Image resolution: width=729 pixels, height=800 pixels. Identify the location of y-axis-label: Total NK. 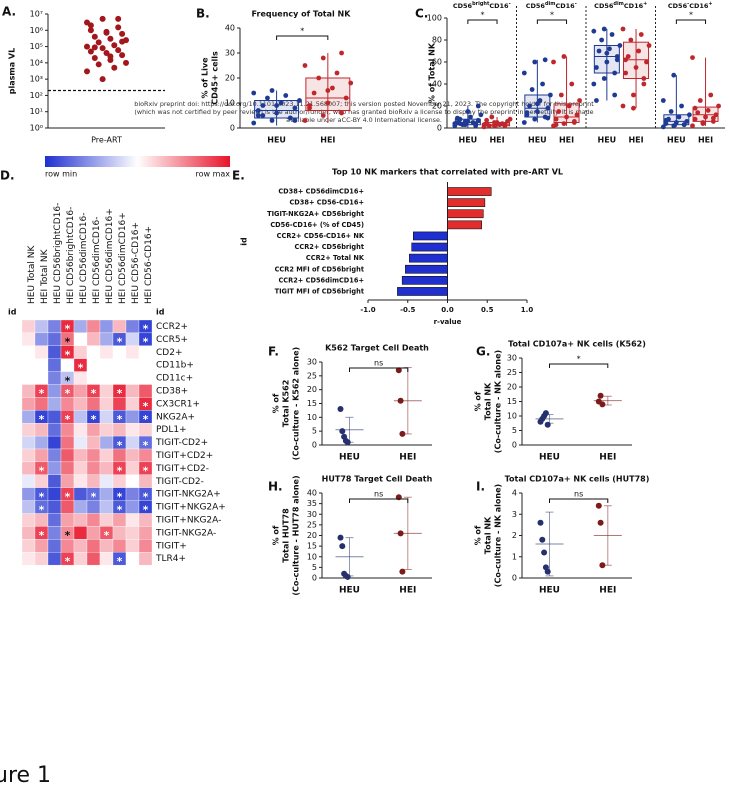
(488, 535).